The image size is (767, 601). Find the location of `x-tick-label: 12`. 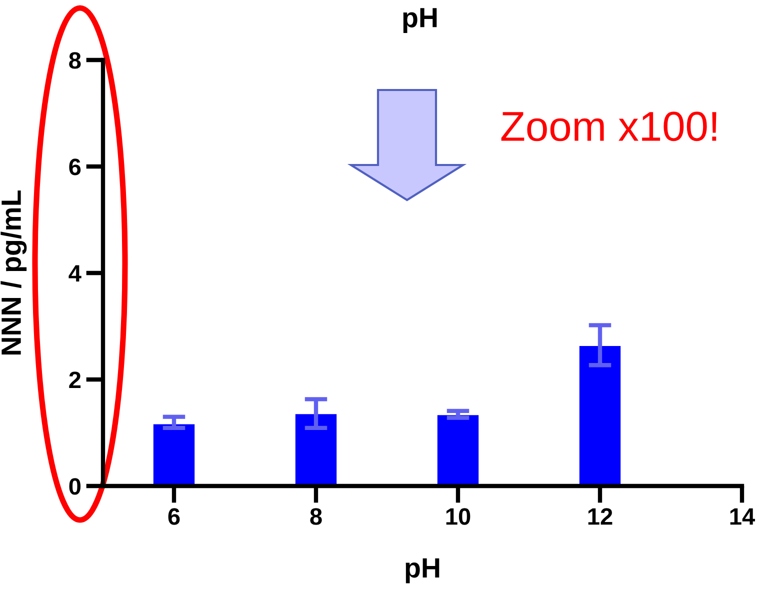

x-tick-label: 12 is located at coordinates (600, 516).